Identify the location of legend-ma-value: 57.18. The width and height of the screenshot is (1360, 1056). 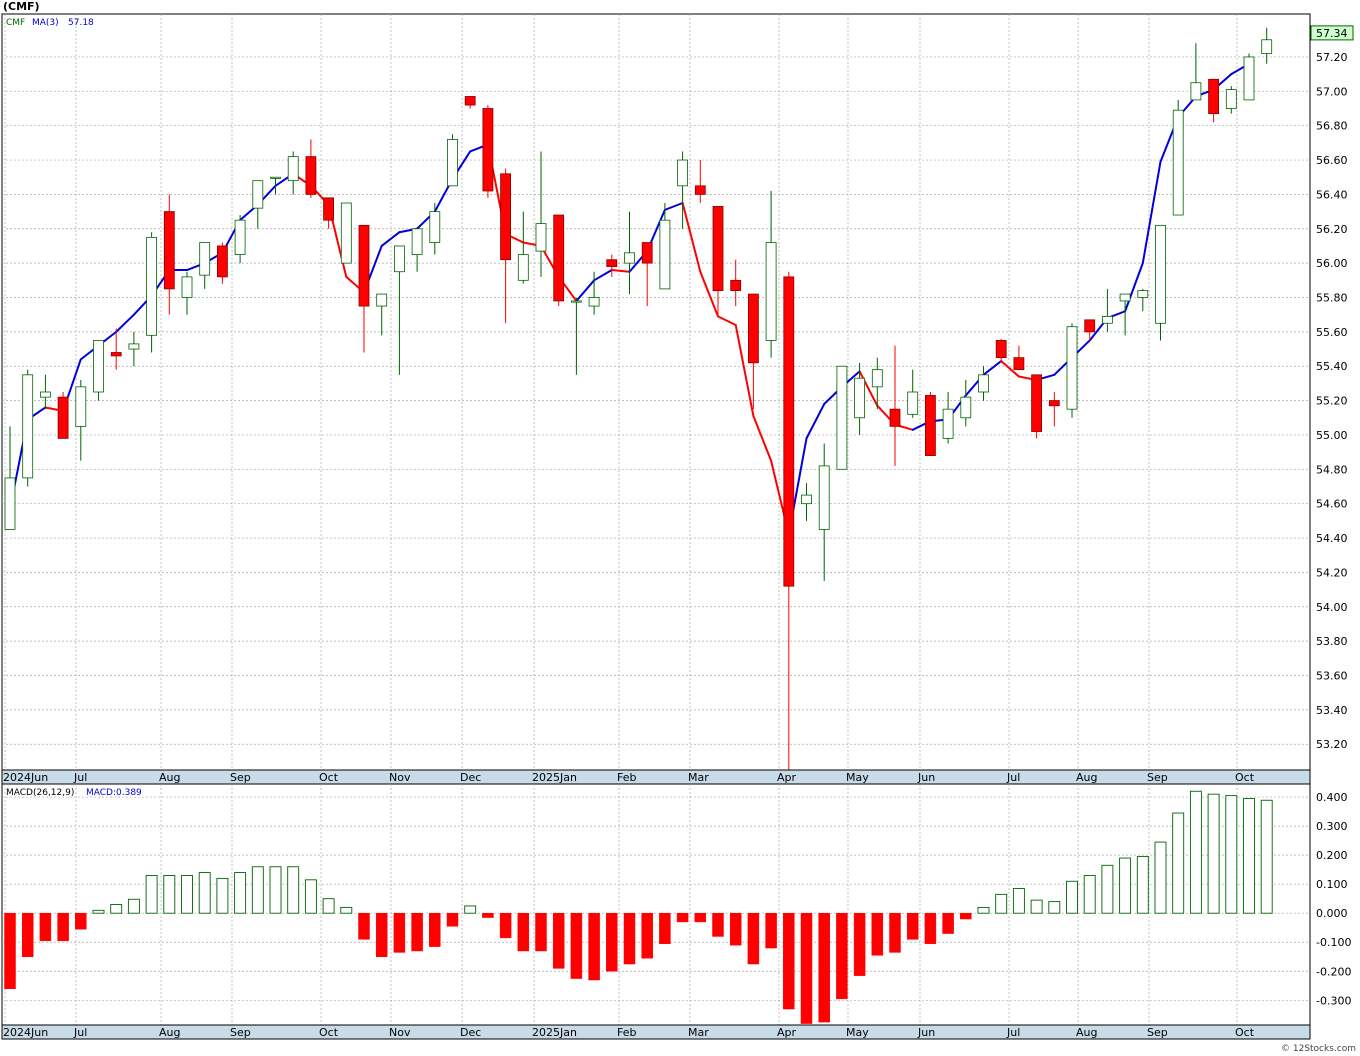
(81, 23).